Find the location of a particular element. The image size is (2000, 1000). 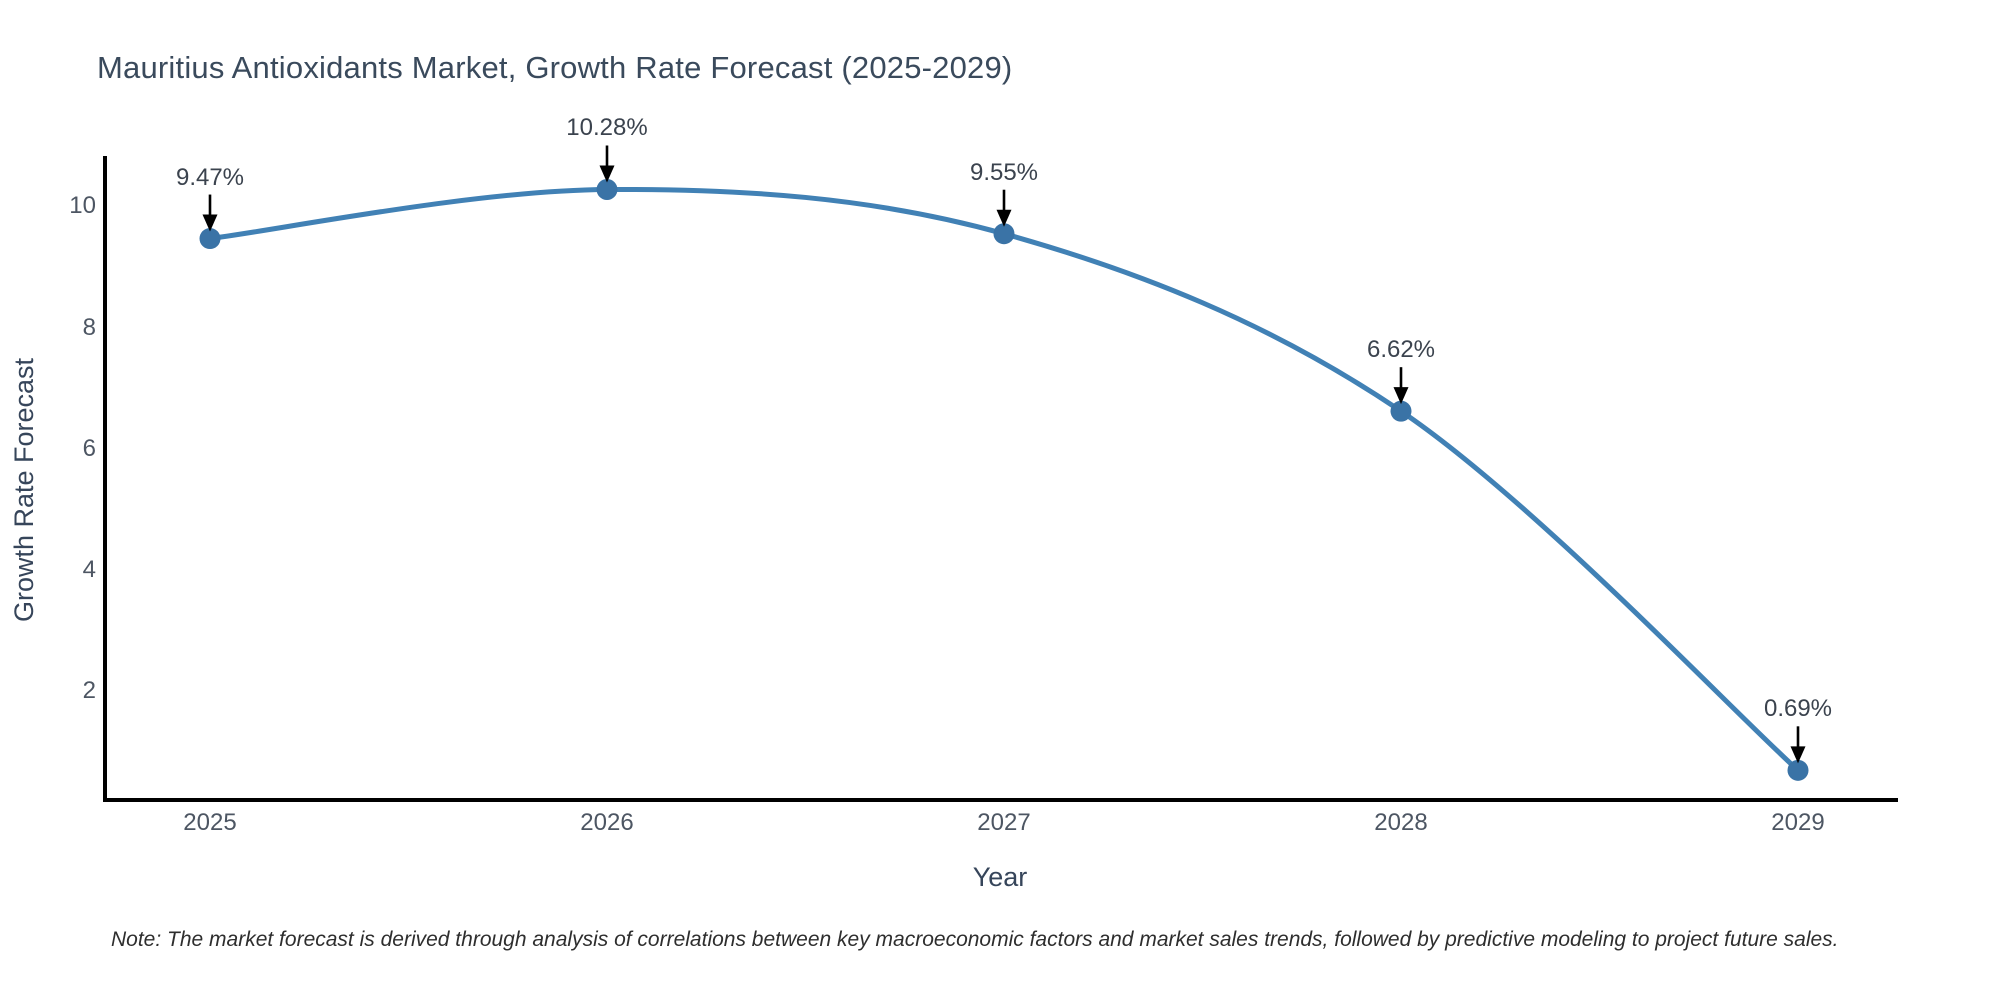

point-annotation: 6.62% is located at coordinates (1401, 350).